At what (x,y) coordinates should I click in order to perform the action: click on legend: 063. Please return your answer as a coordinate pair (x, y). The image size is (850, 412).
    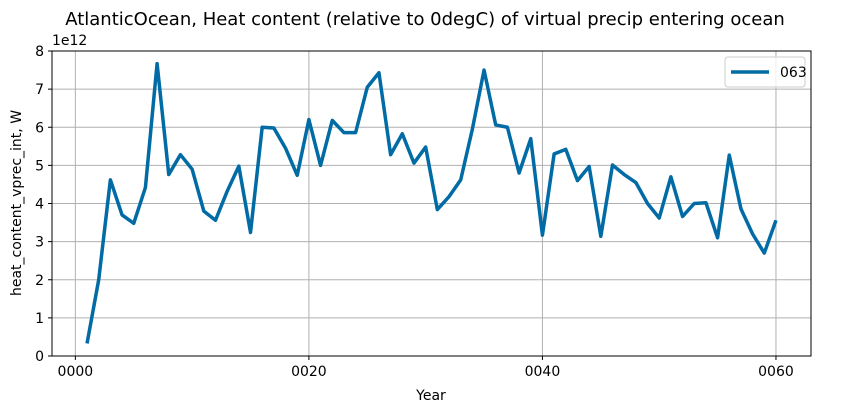
    Looking at the image, I should click on (765, 72).